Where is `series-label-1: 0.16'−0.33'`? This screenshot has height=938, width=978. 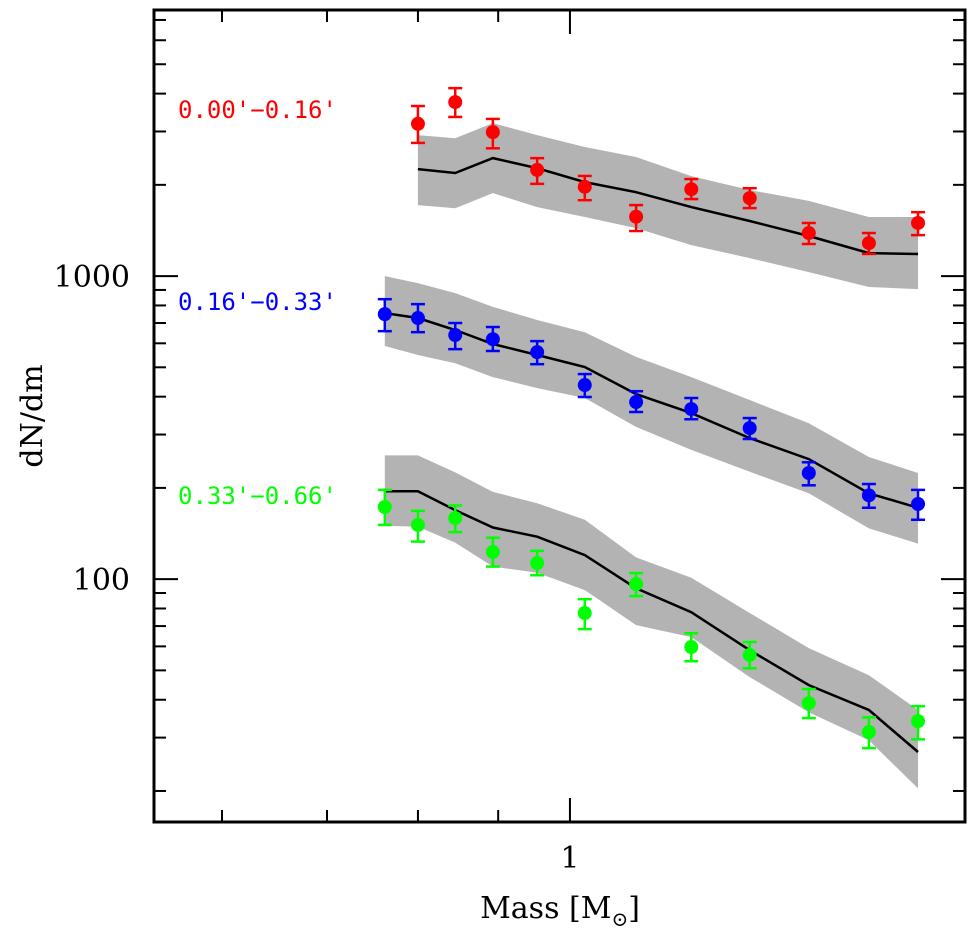
series-label-1: 0.16'−0.33' is located at coordinates (257, 302).